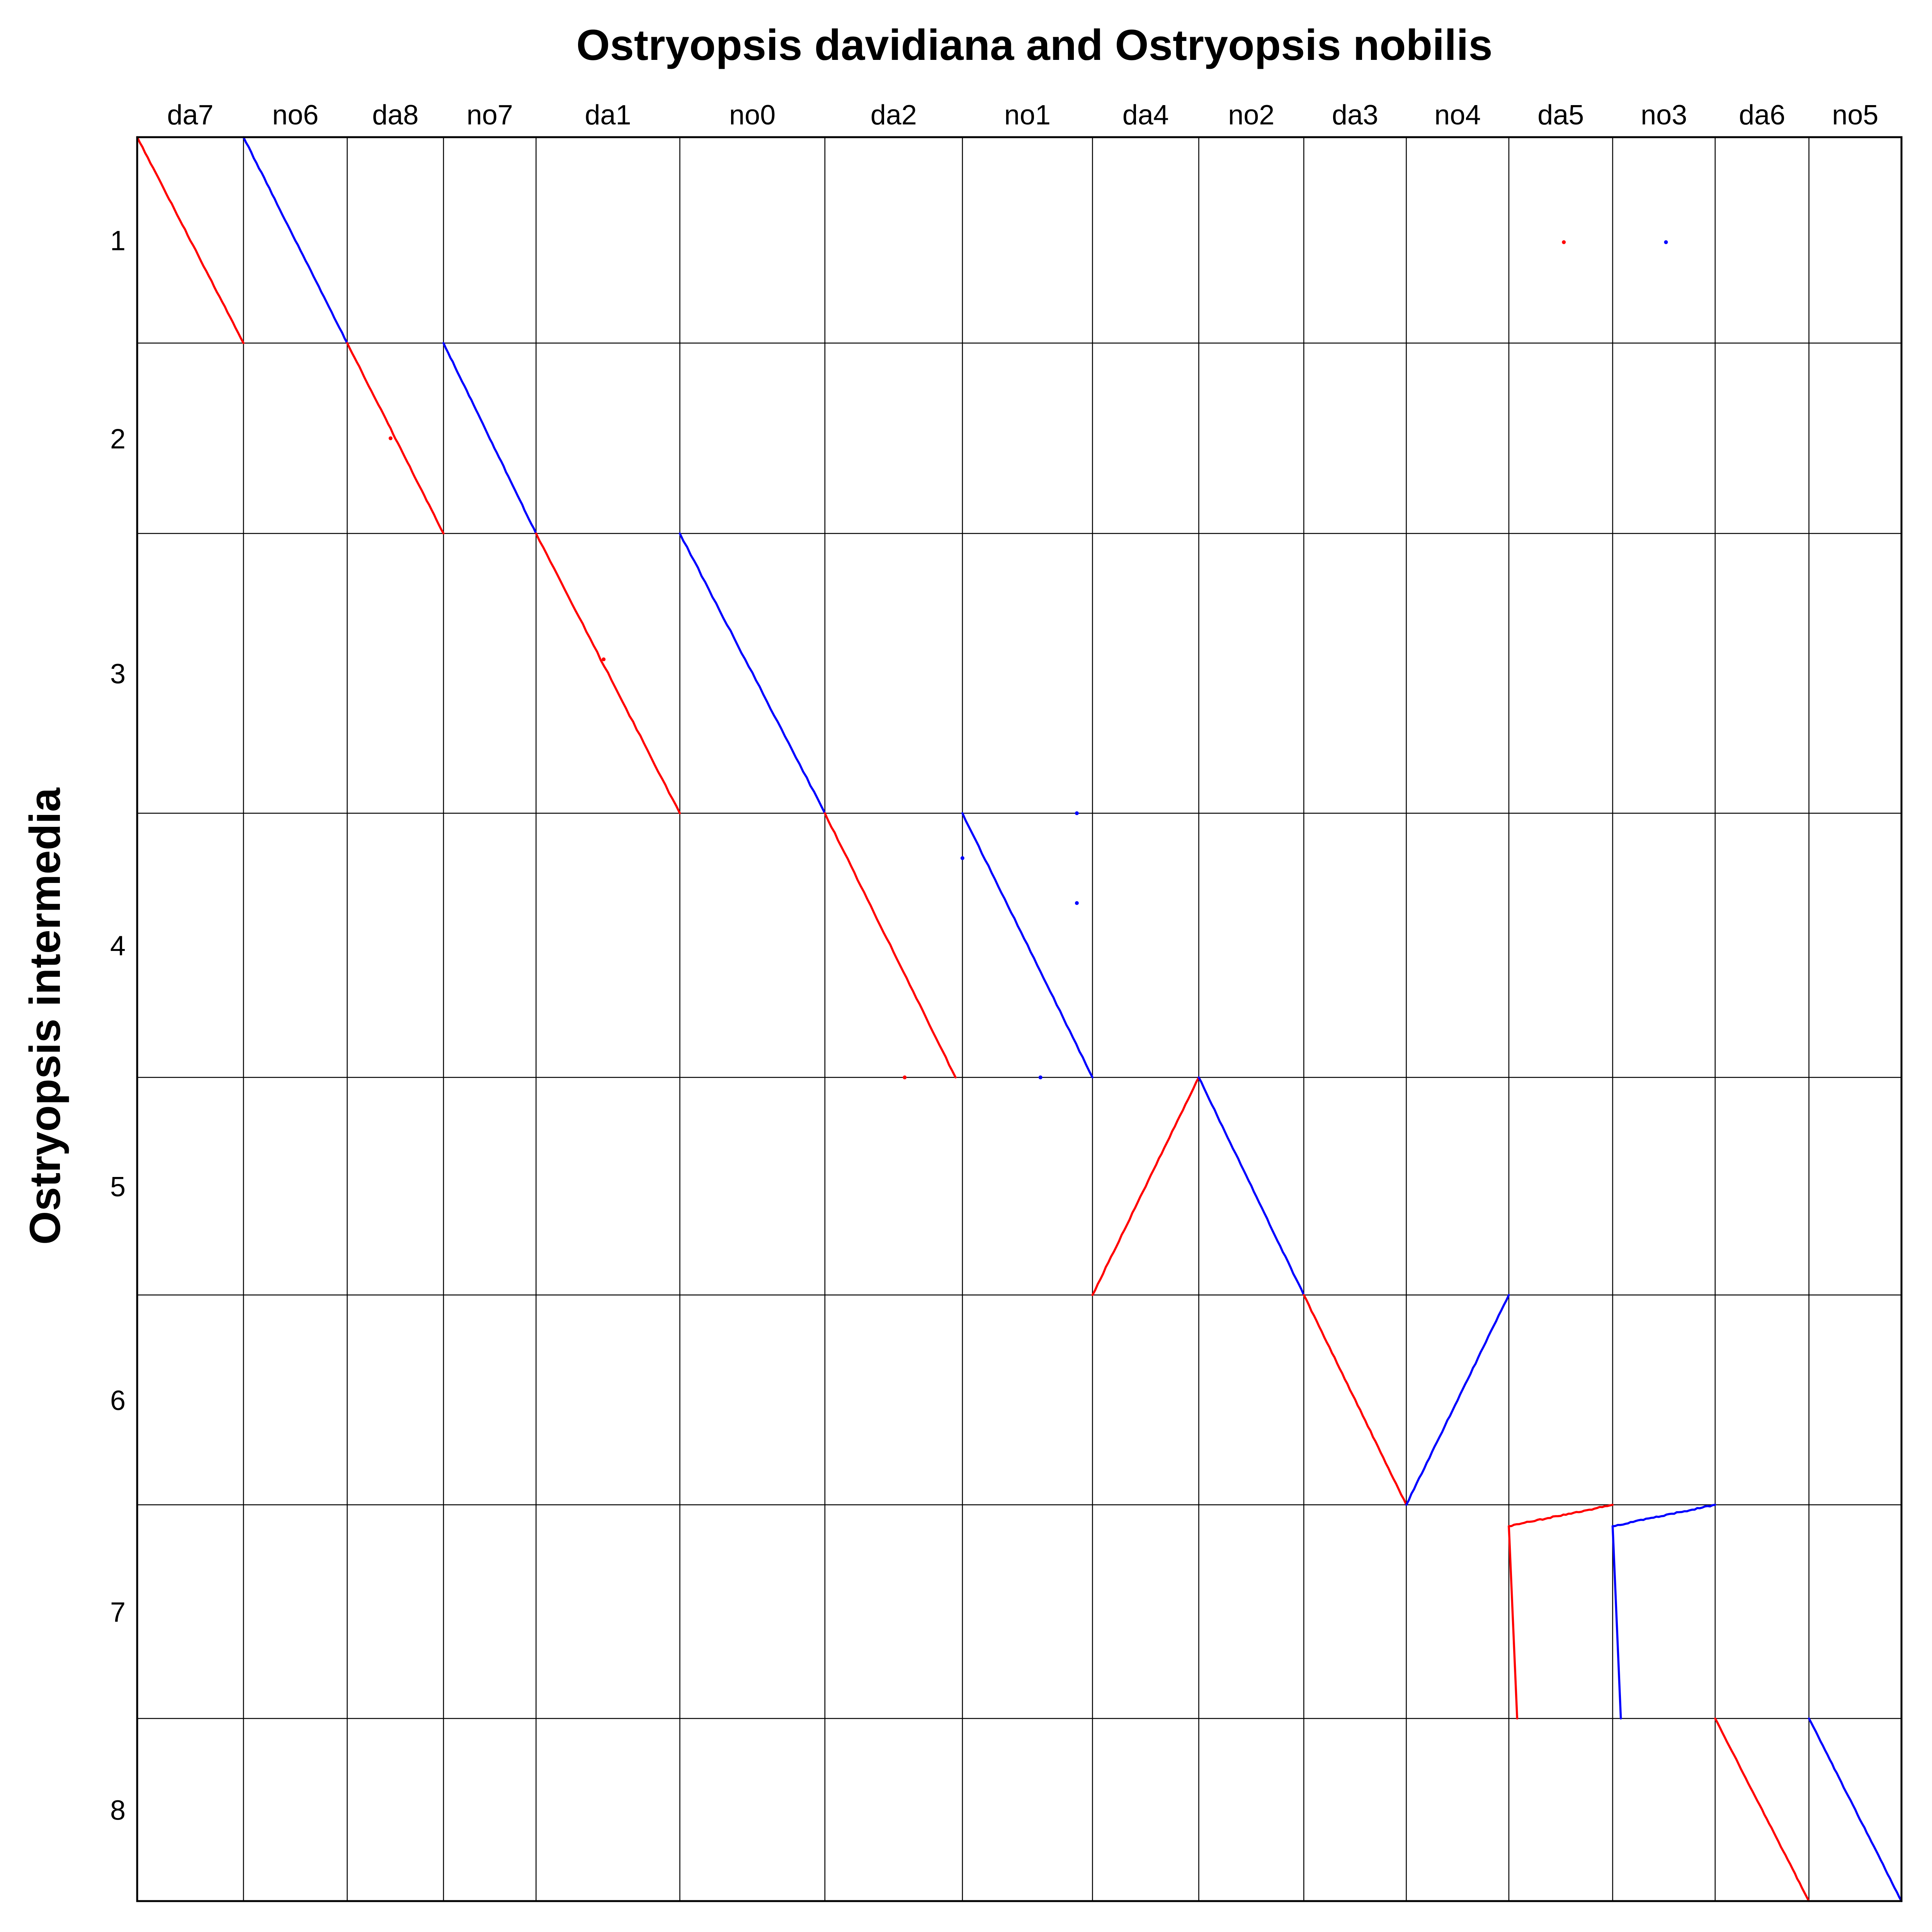 This screenshot has width=1932, height=1932. What do you see at coordinates (905, 1077) in the screenshot?
I see `stray-hit-da2-chr4` at bounding box center [905, 1077].